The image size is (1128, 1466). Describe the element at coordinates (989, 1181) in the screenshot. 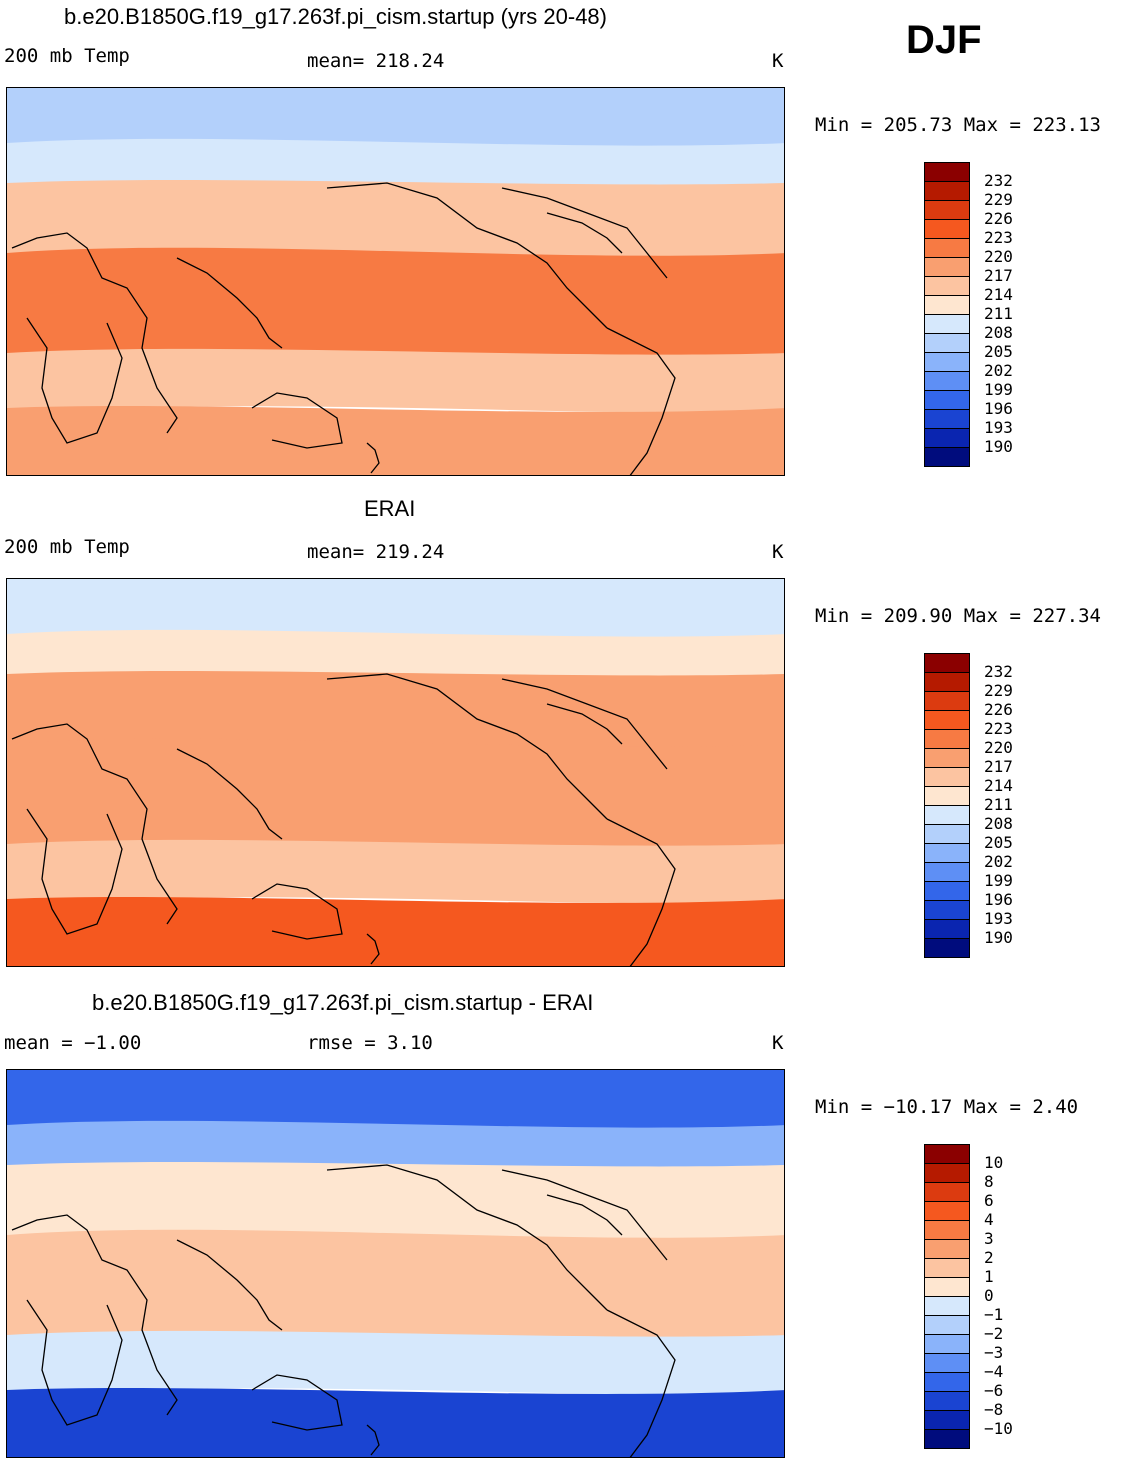

I see `colorbar-tick-label: 8` at that location.